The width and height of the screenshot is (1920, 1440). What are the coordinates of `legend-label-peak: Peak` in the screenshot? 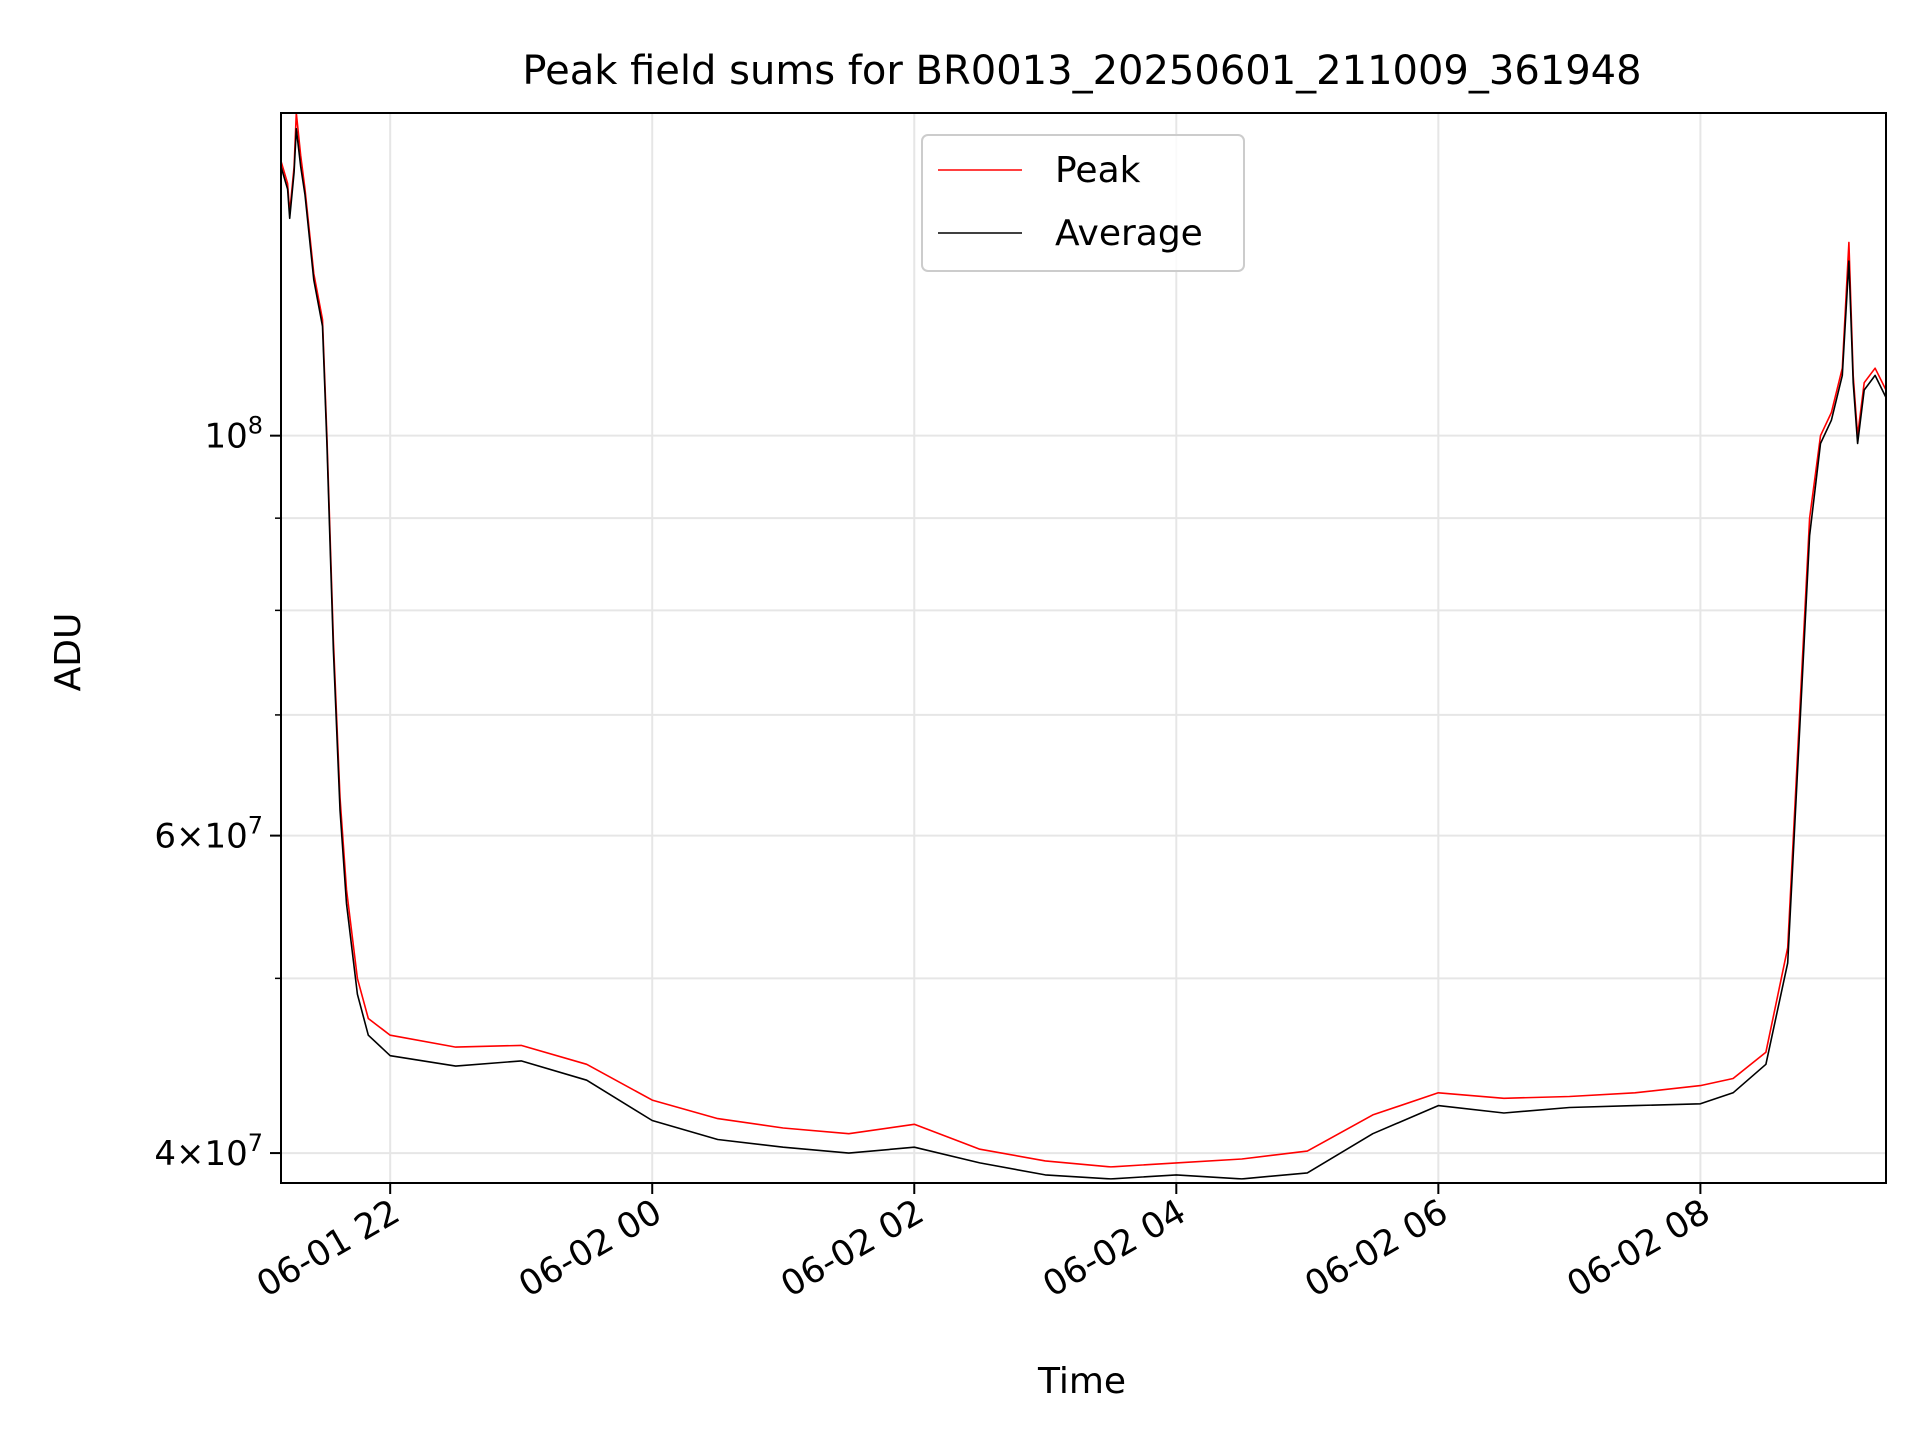 It's located at (1098, 170).